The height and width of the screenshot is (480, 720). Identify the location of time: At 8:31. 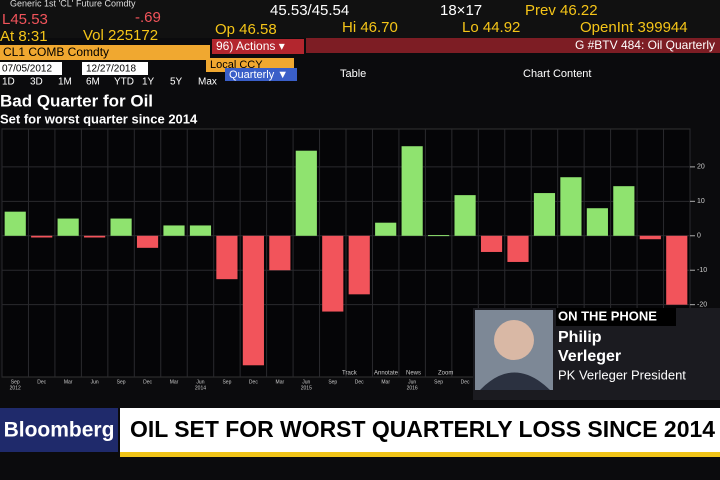
(24, 36).